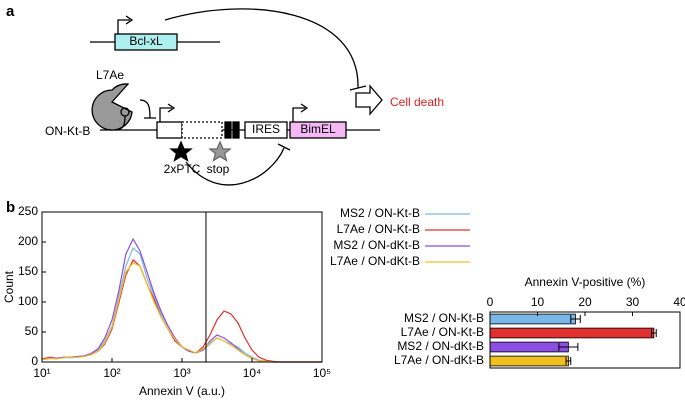  I want to click on gene-label: IRES, so click(266, 129).